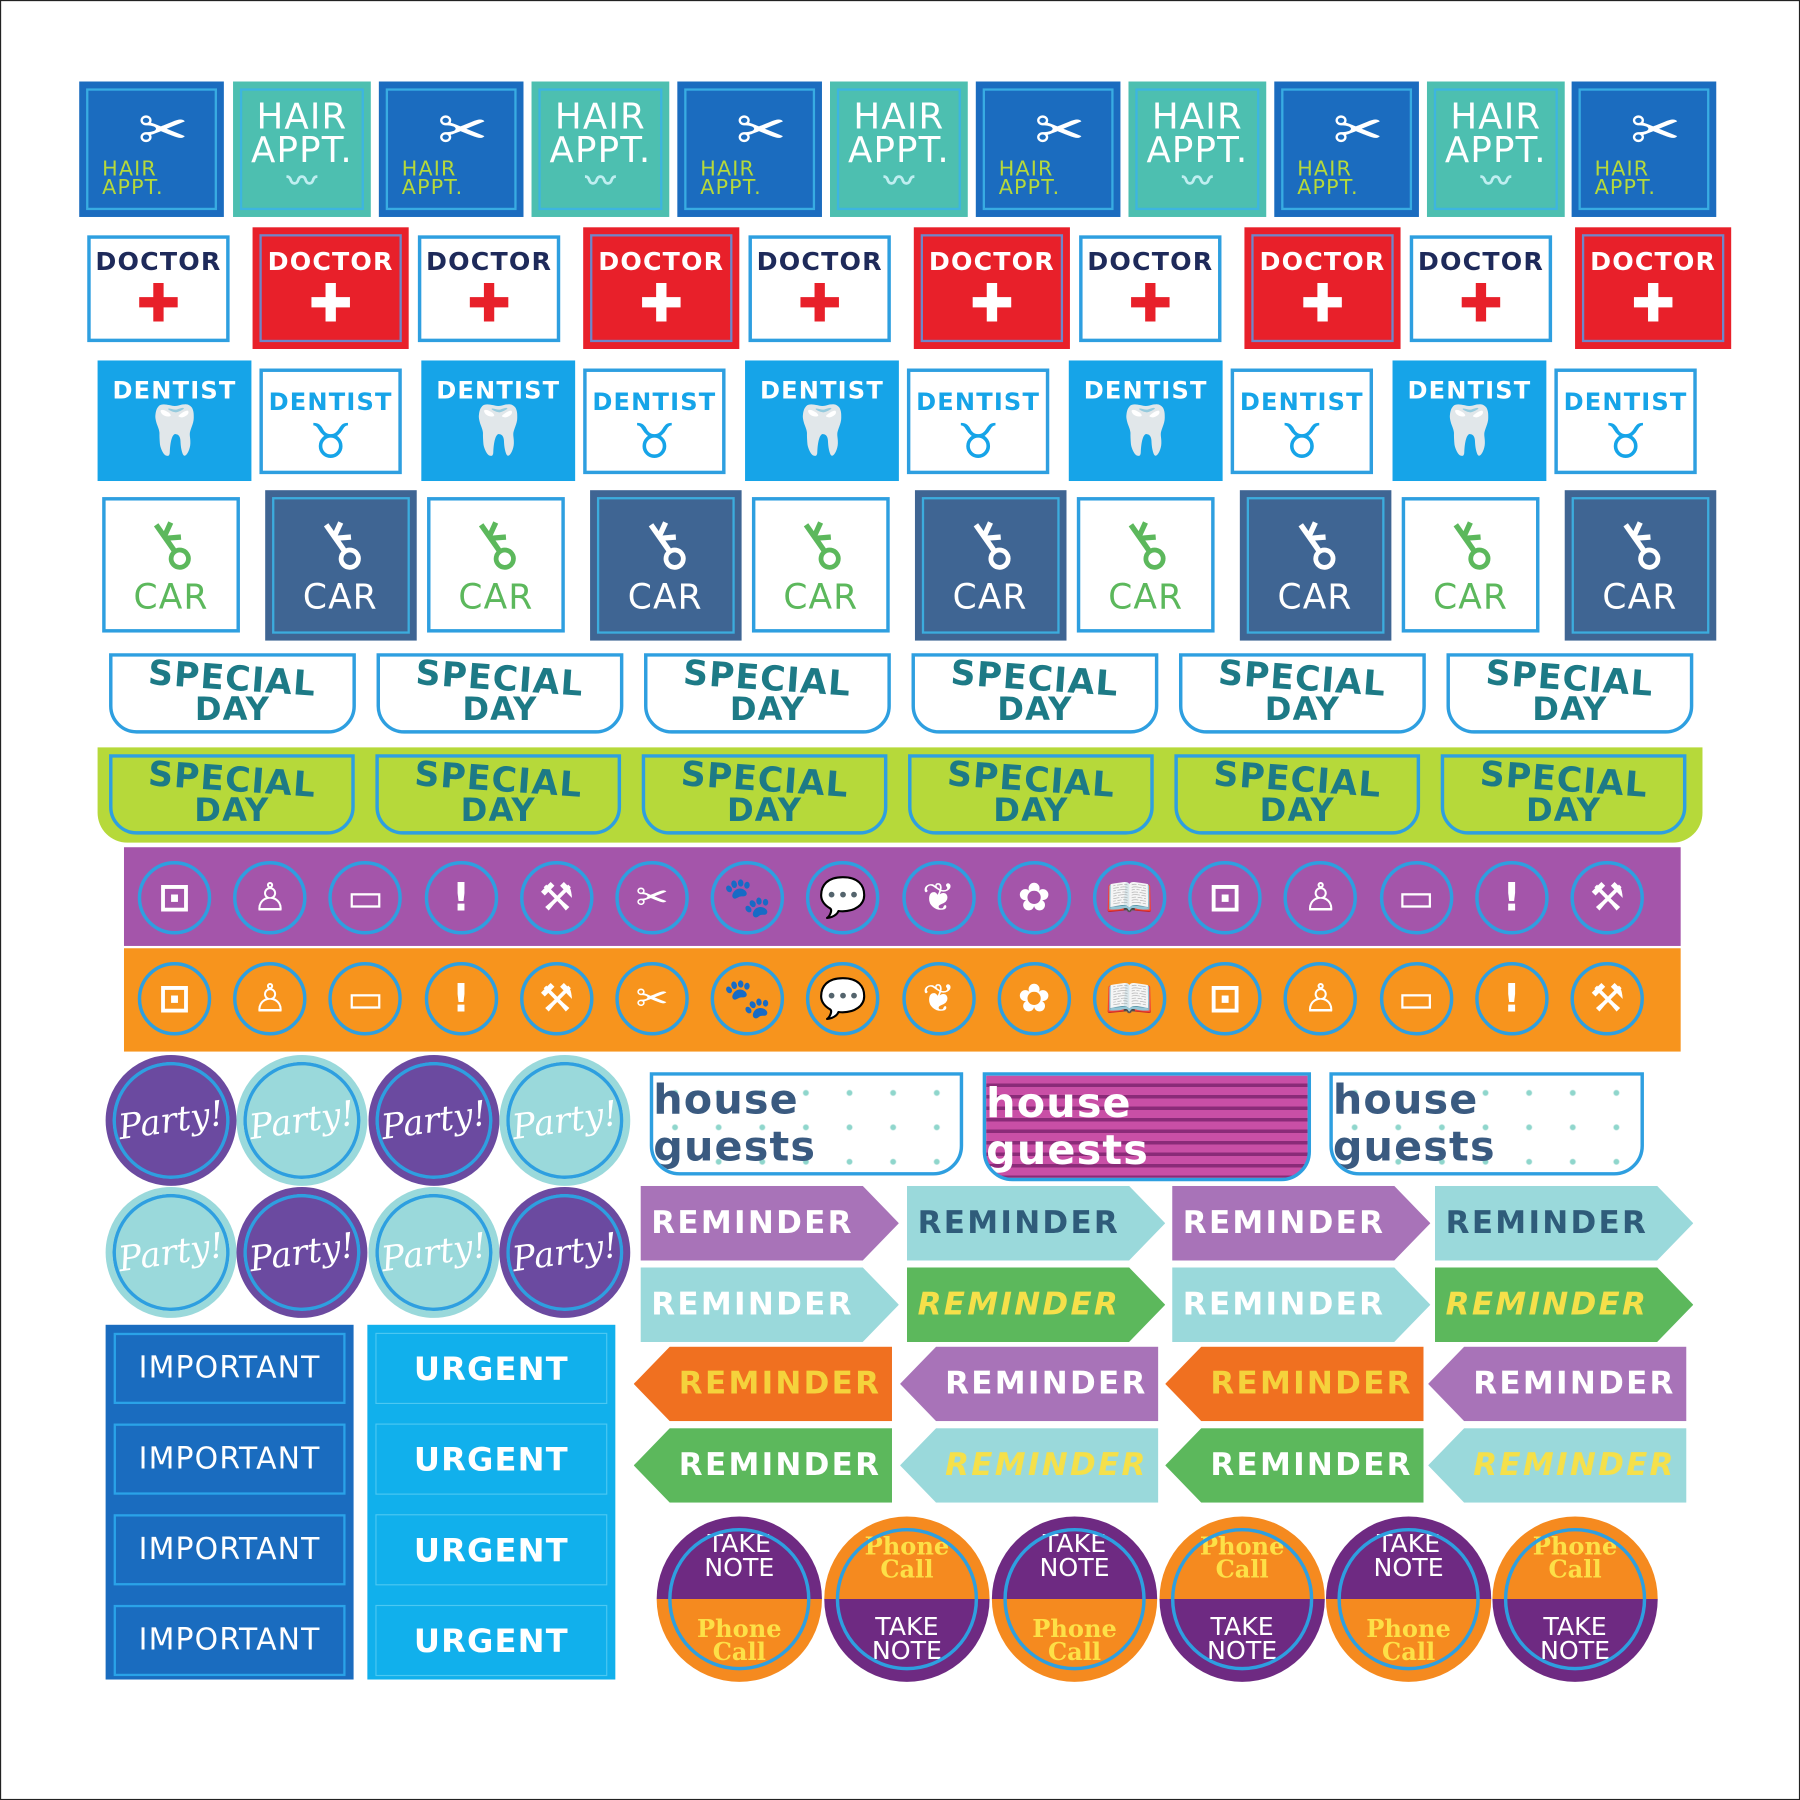 Image resolution: width=1800 pixels, height=1800 pixels. Describe the element at coordinates (652, 999) in the screenshot. I see `icon-circle-sticker: ✂` at that location.